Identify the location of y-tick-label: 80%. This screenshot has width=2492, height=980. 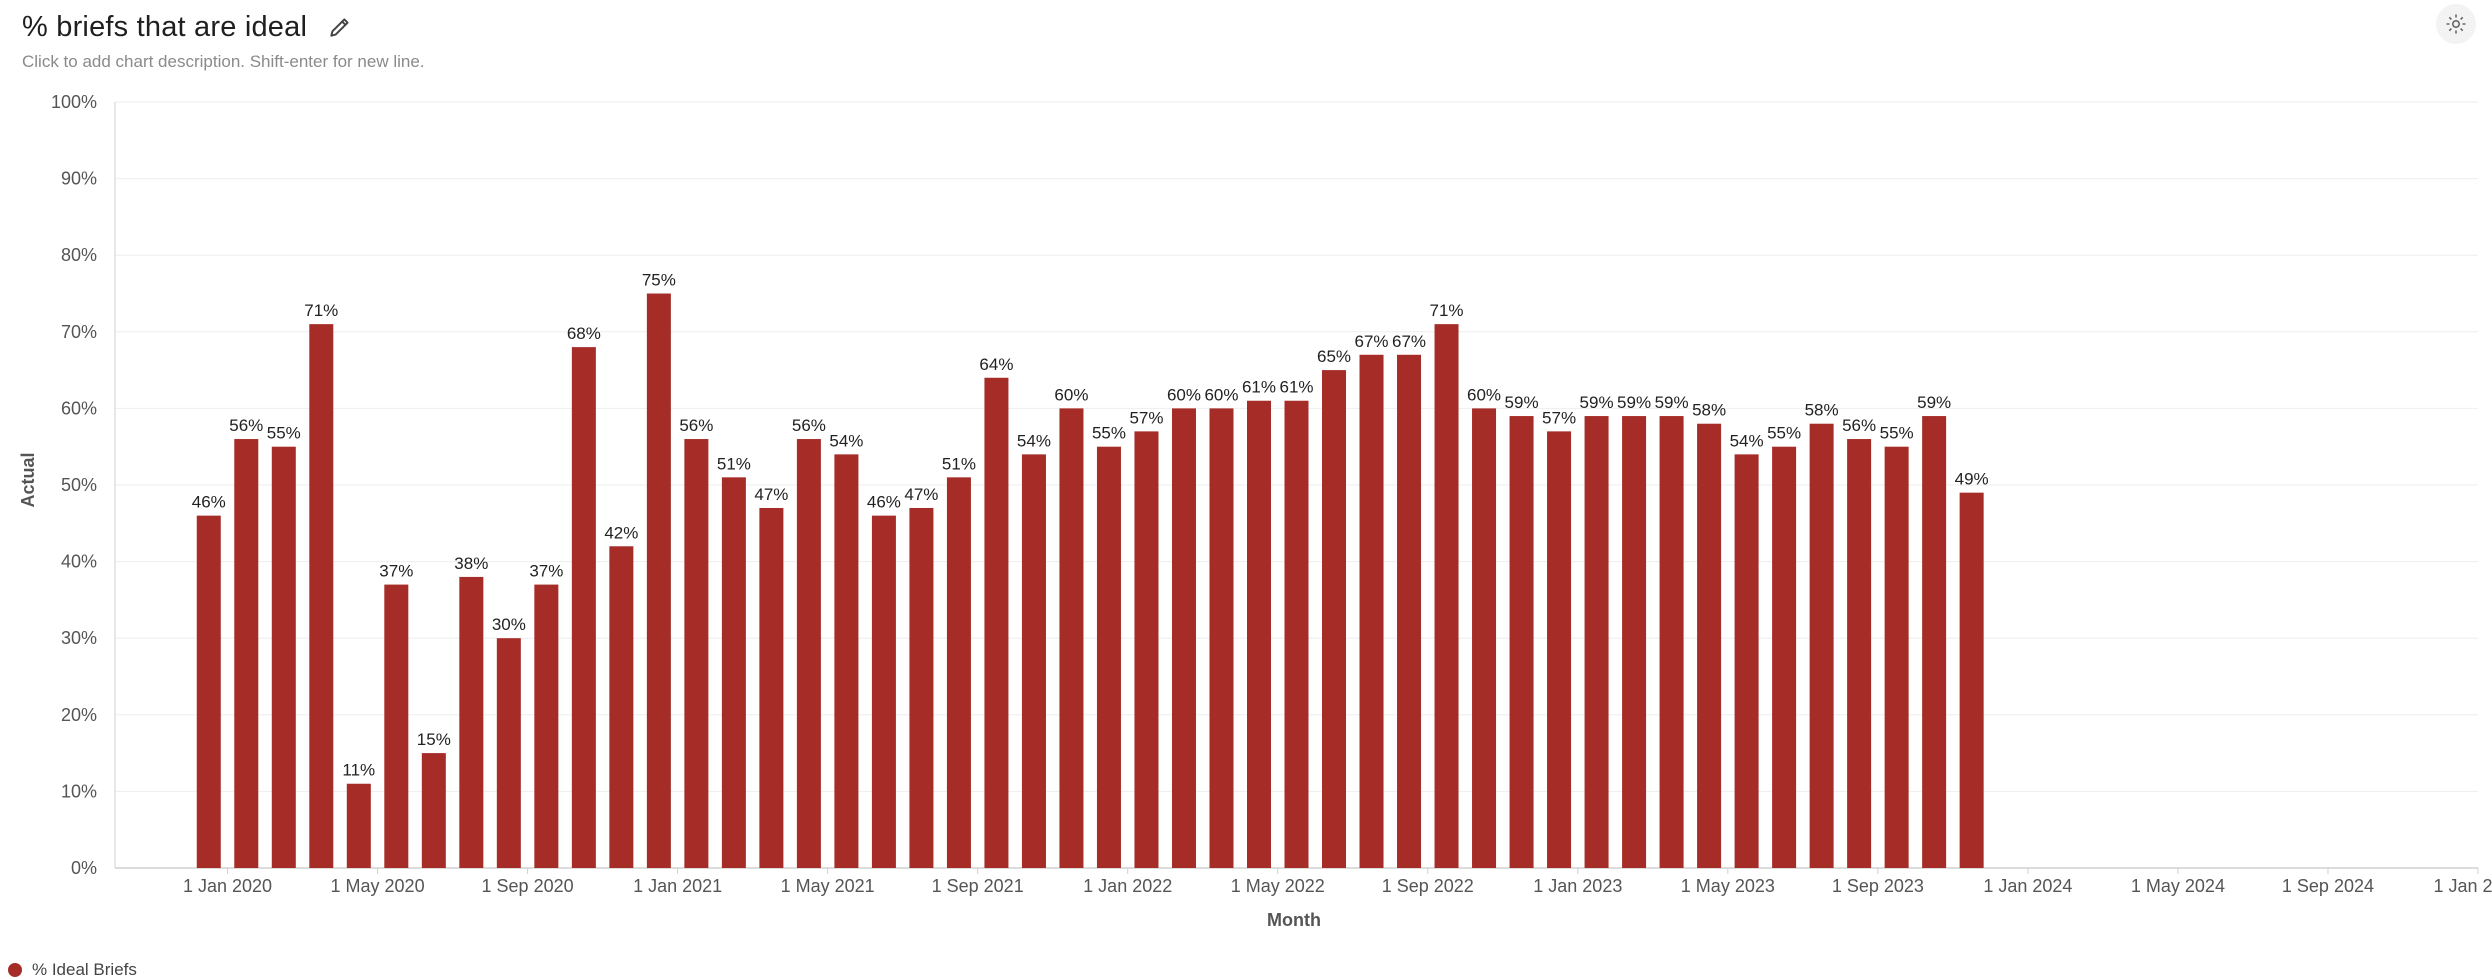
(79, 255).